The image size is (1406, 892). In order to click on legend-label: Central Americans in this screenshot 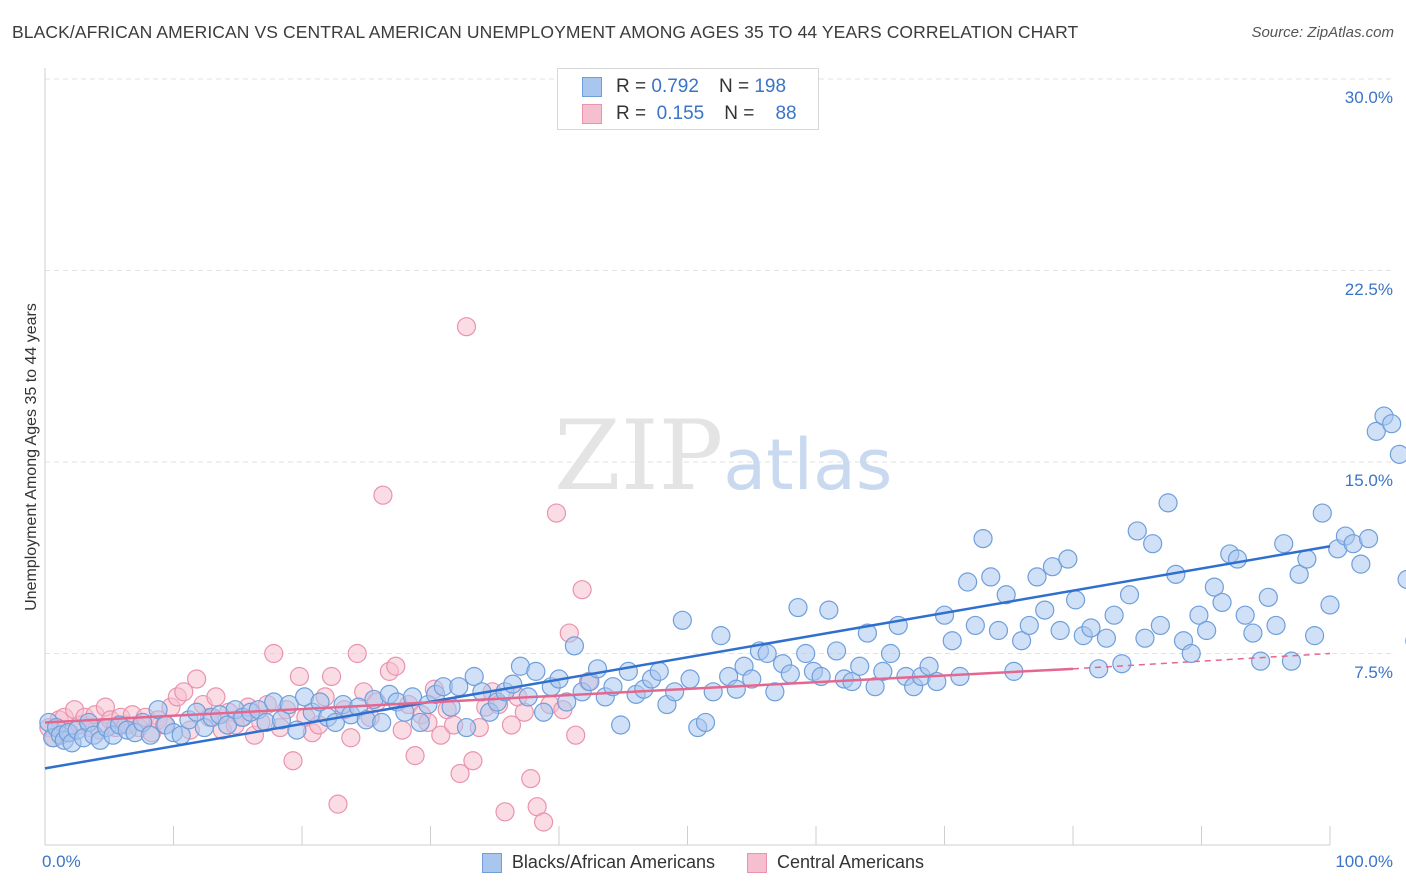, I will do `click(851, 862)`.